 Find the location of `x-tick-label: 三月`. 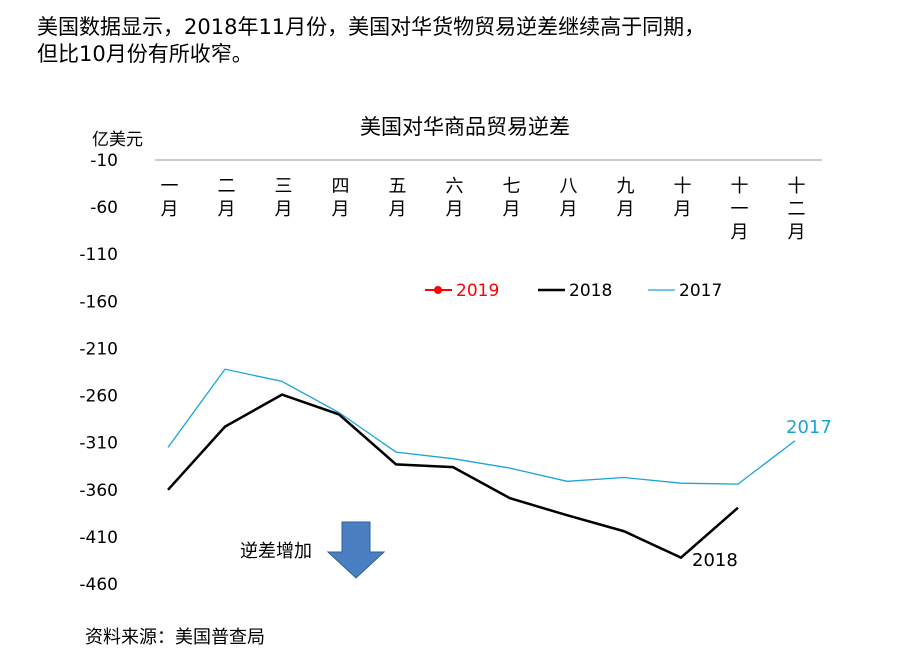

x-tick-label: 三月 is located at coordinates (282, 199).